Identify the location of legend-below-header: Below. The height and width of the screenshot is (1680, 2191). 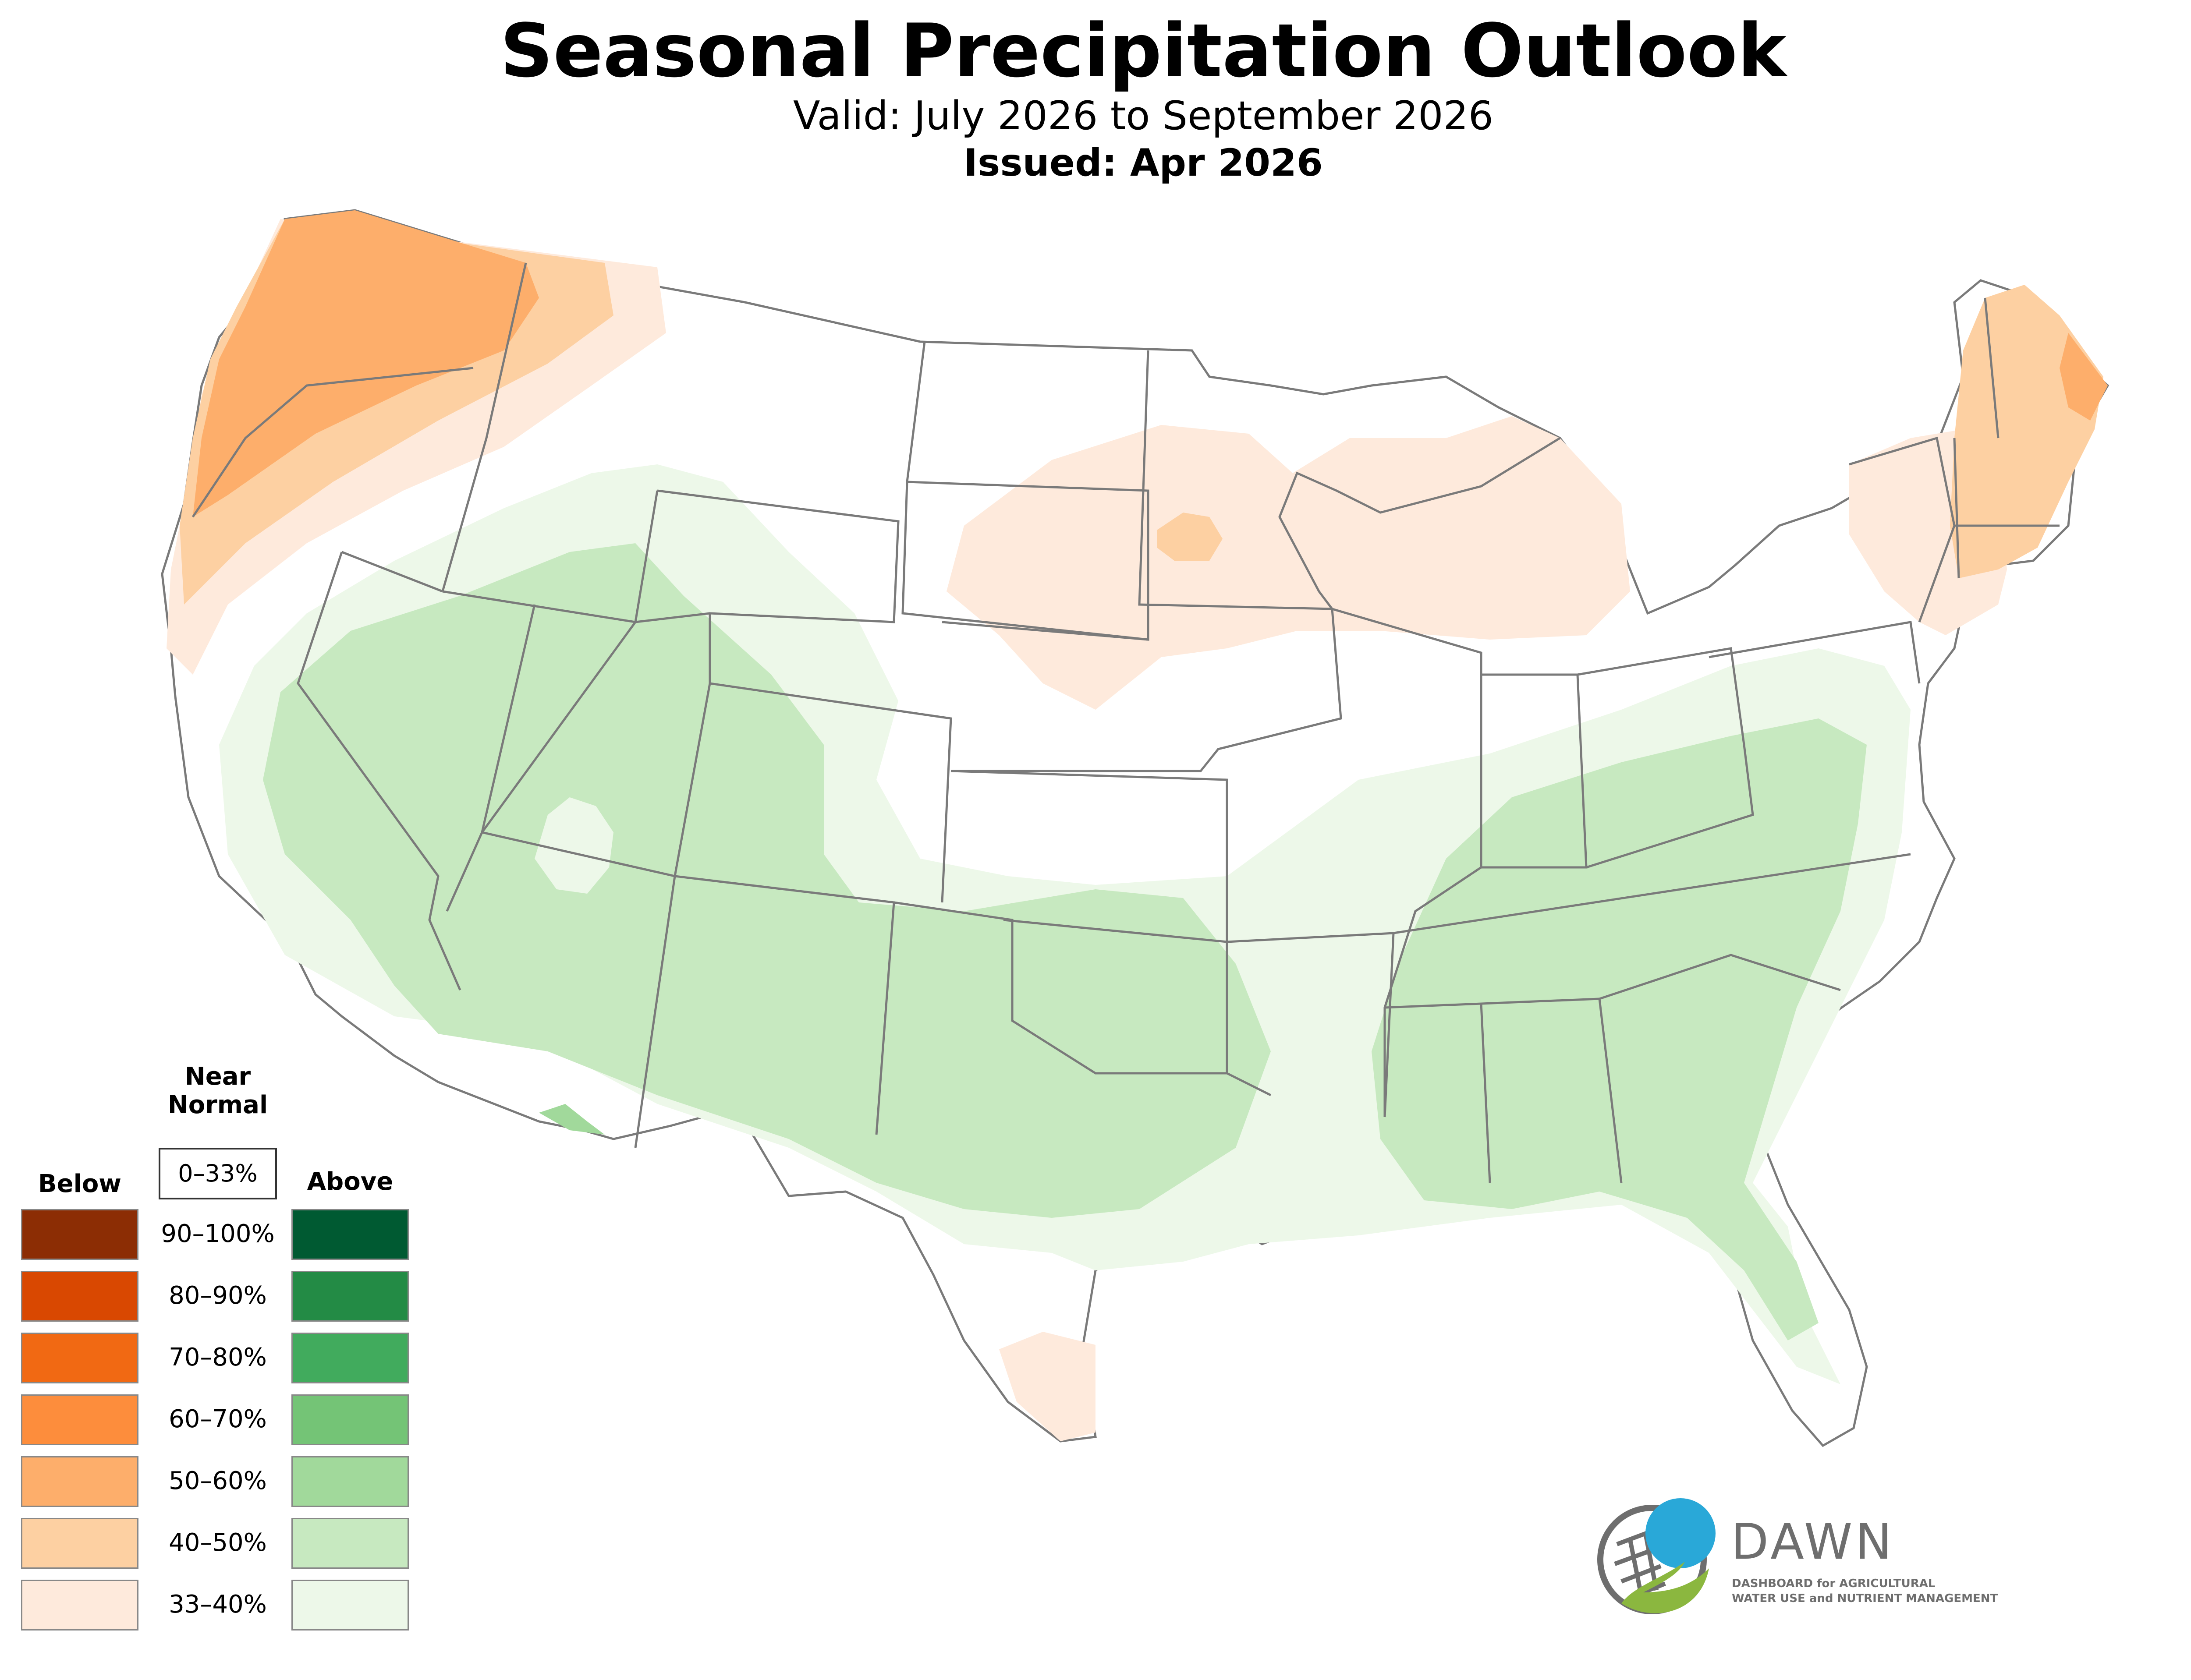
(80, 1184).